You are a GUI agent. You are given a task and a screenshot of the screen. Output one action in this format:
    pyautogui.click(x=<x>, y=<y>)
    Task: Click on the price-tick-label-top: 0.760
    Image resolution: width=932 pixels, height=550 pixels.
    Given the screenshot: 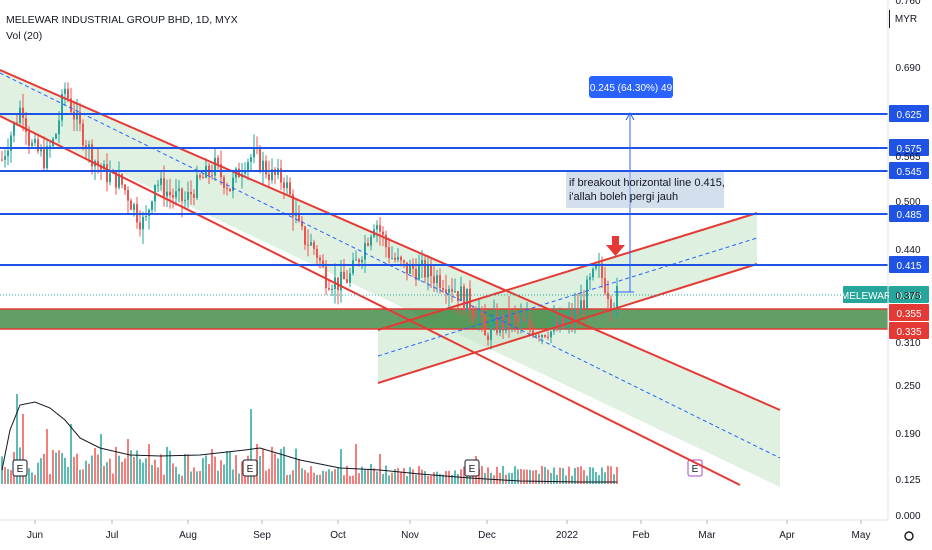 What is the action you would take?
    pyautogui.click(x=907, y=3)
    